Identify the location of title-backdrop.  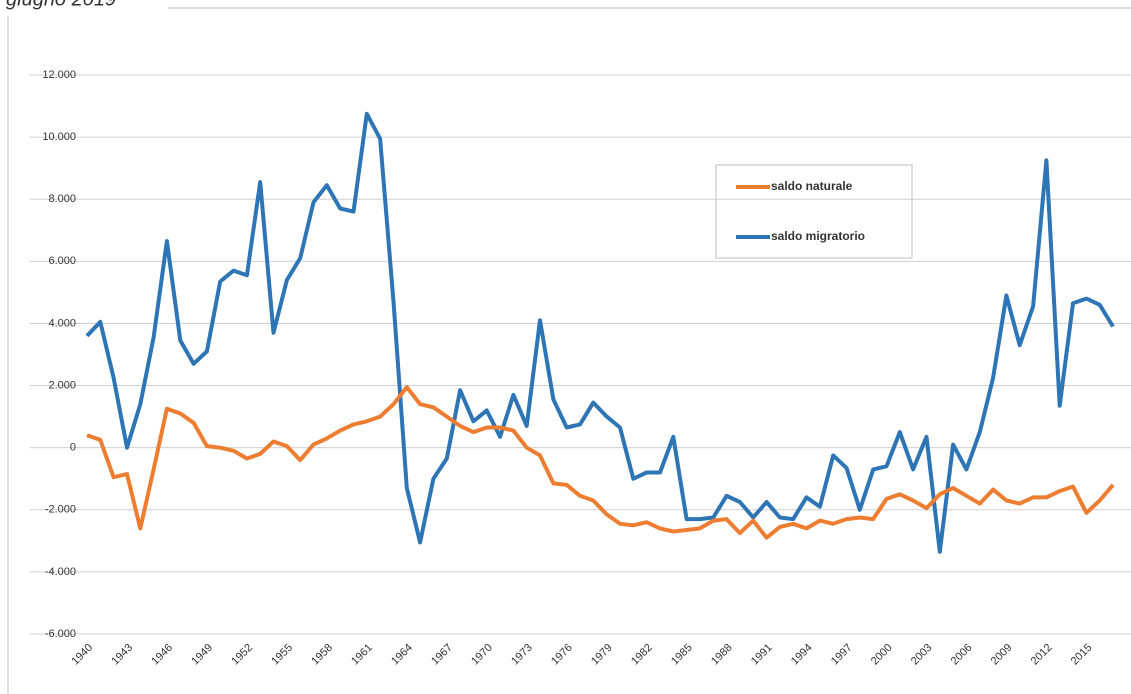
(84, 8).